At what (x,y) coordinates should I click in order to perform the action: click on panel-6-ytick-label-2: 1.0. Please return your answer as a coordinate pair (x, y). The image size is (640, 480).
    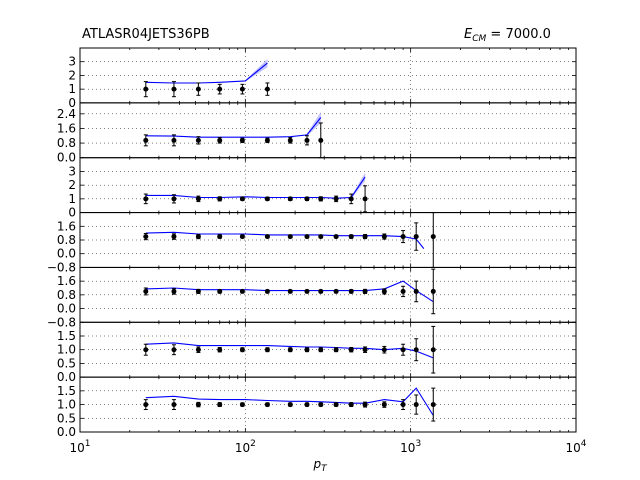
    Looking at the image, I should click on (66, 350).